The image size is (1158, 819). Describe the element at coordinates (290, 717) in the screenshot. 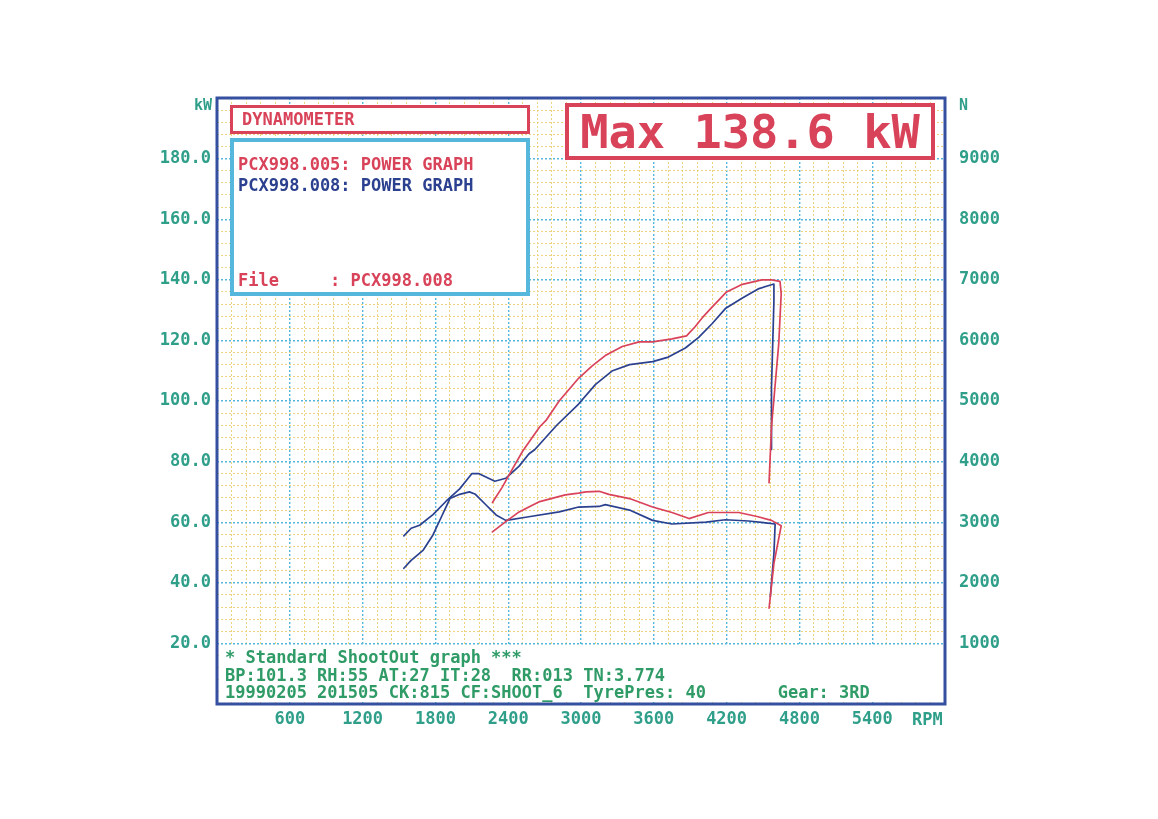

I see `x-tick-label: 600` at that location.